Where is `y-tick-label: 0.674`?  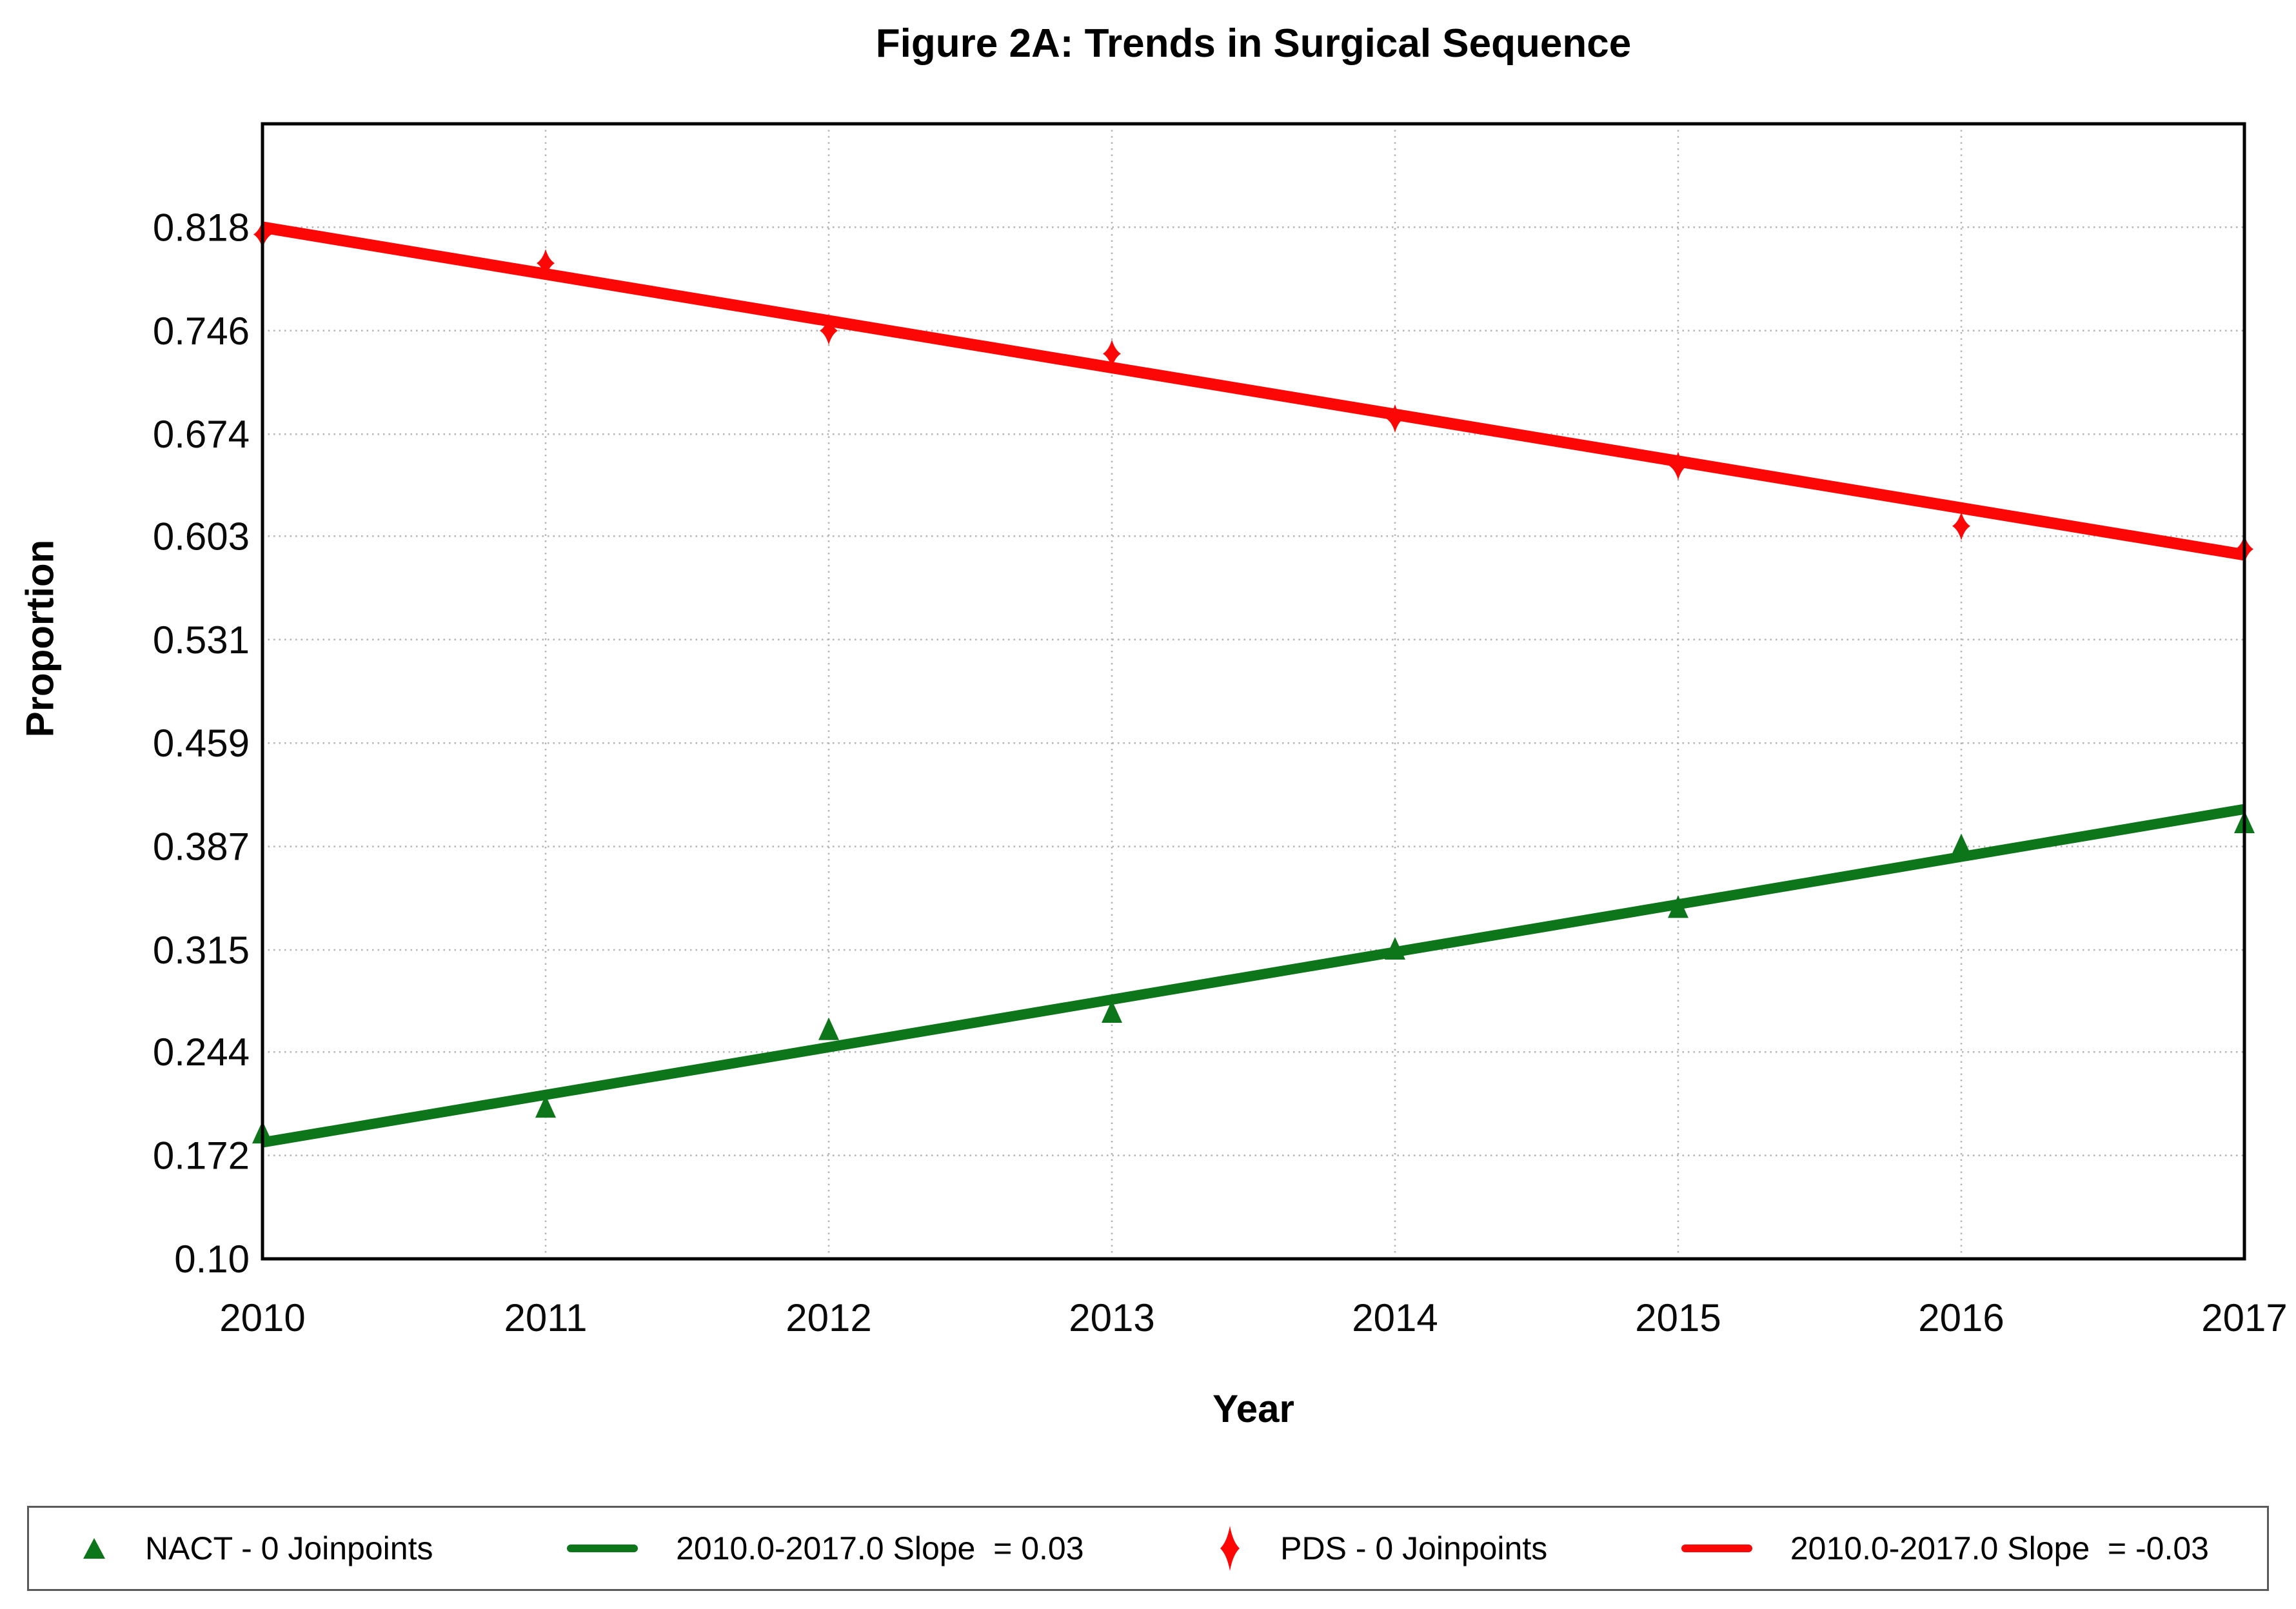
y-tick-label: 0.674 is located at coordinates (201, 434).